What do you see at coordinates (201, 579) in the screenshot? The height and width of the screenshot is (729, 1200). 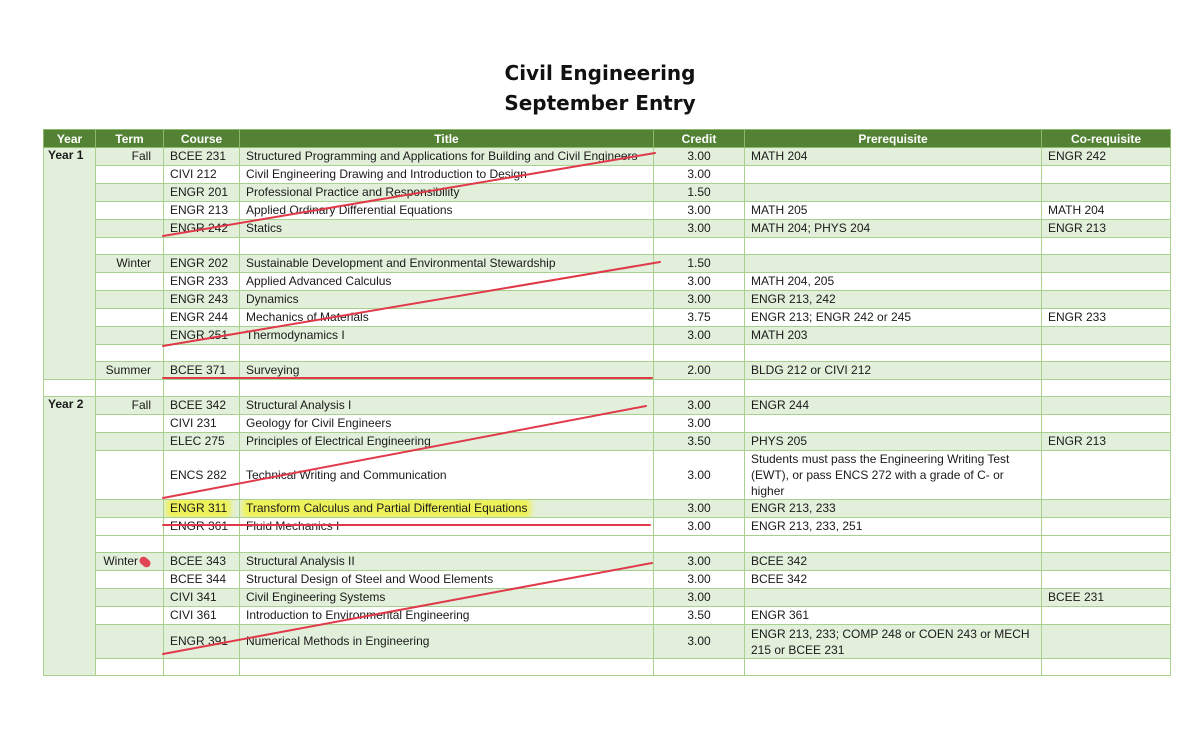 I see `course-code: BCEE 344` at bounding box center [201, 579].